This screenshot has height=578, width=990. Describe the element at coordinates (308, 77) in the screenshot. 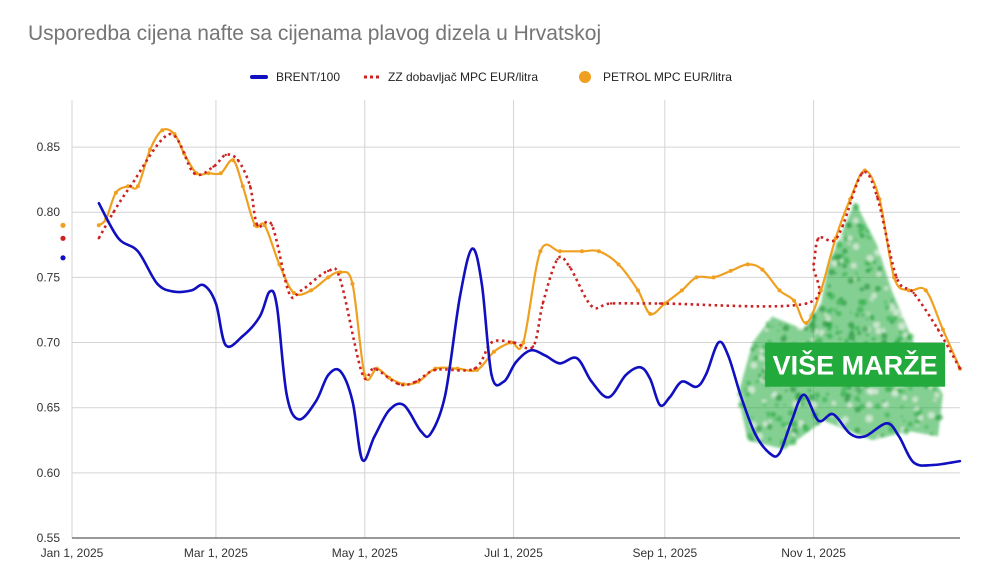

I see `legend-label: BRENT/100` at that location.